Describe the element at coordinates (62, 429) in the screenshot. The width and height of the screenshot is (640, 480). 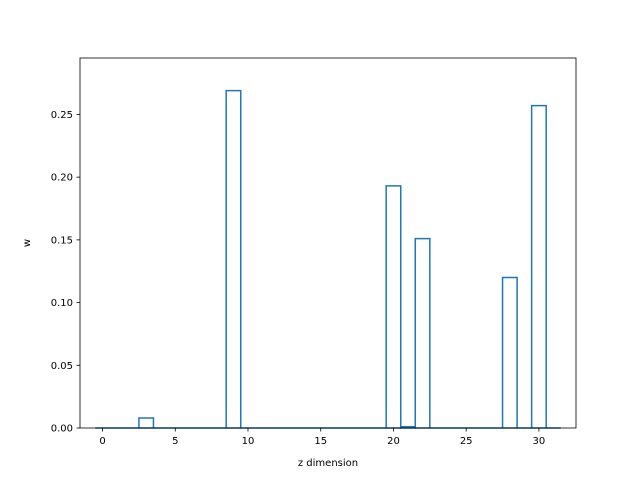
I see `y-tick-label: 0.00` at that location.